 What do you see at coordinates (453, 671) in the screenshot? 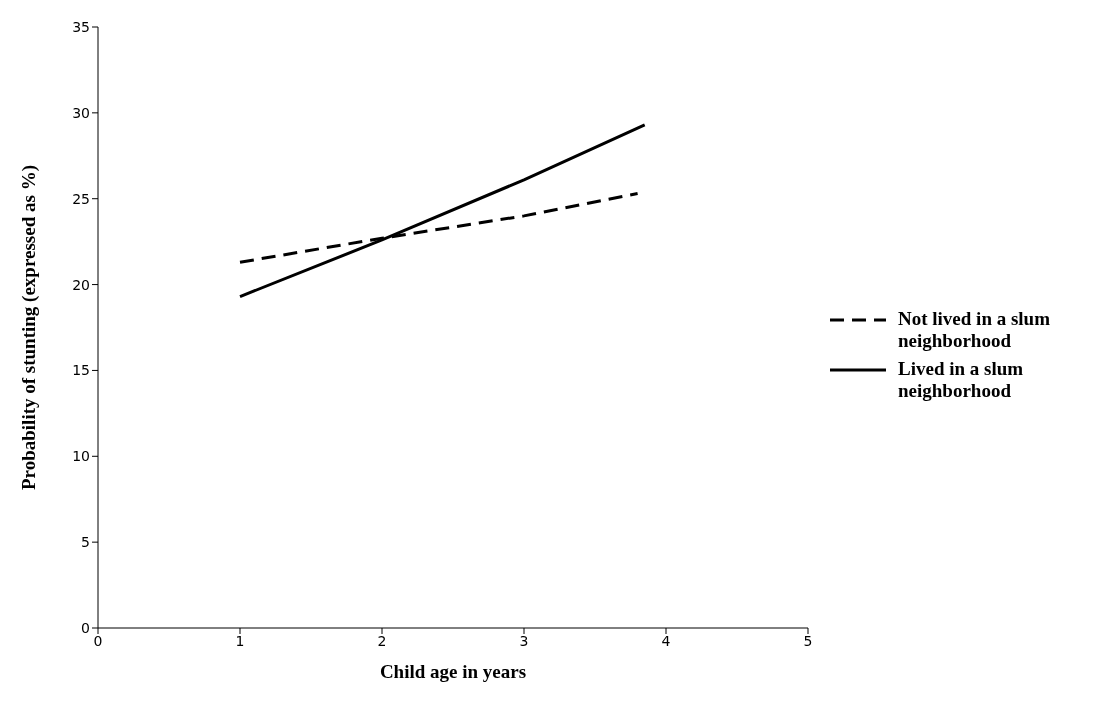
I see `x-axis-title: Child age in years` at bounding box center [453, 671].